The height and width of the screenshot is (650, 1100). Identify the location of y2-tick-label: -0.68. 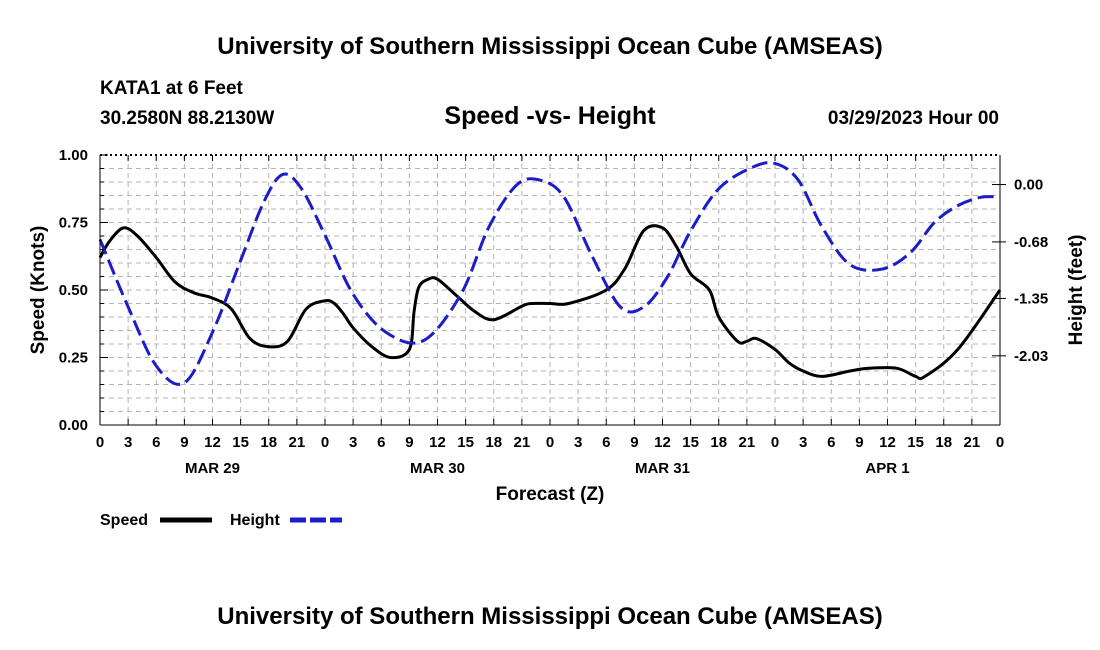
(1031, 242).